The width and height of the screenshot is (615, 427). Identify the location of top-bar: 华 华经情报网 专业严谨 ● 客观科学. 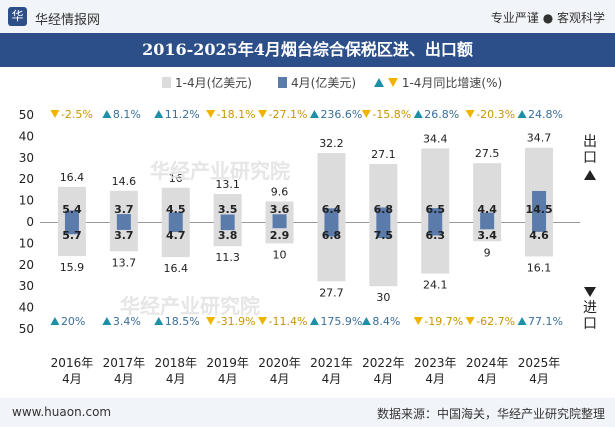
(307, 16).